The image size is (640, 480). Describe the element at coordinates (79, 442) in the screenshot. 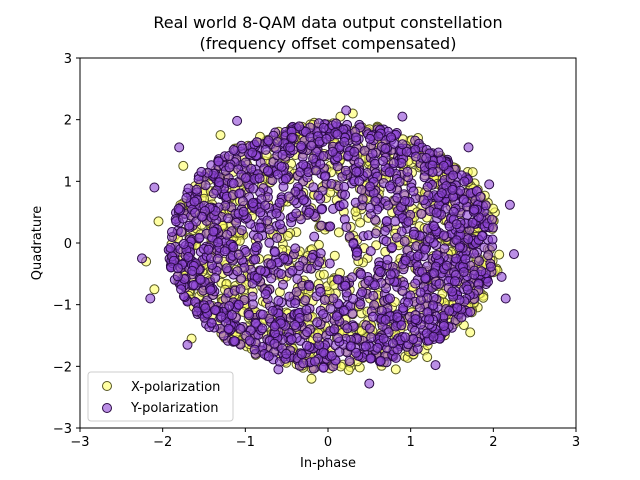

I see `x-tick-label: −3` at that location.